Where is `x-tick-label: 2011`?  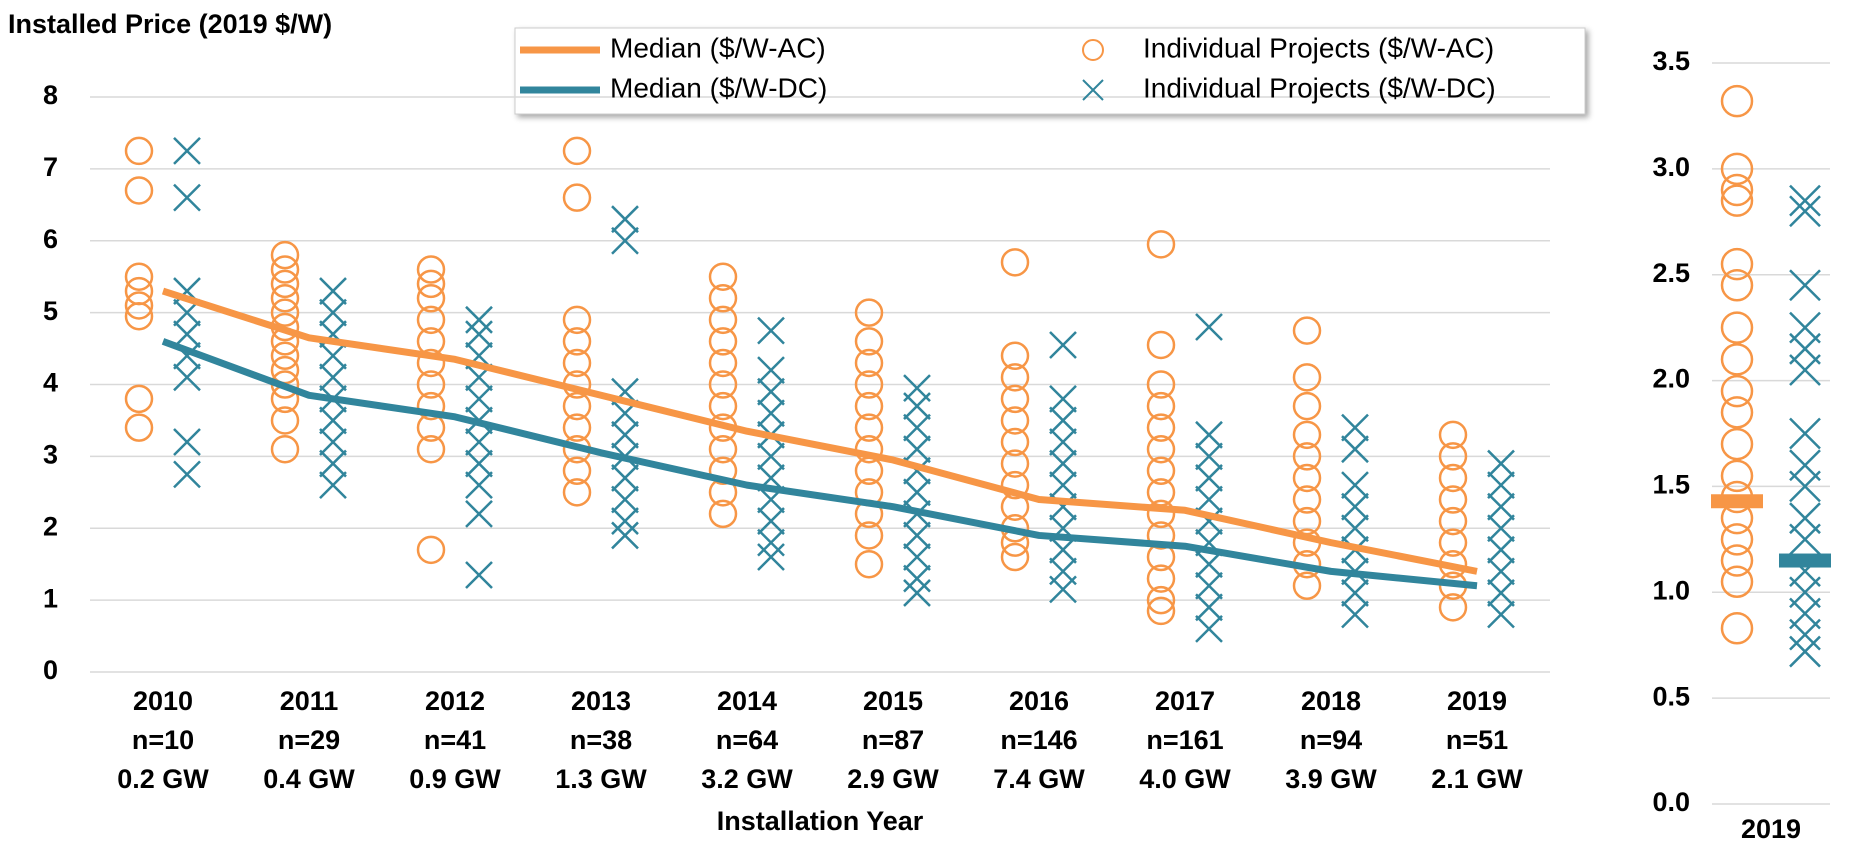
x-tick-label: 2011 is located at coordinates (309, 701).